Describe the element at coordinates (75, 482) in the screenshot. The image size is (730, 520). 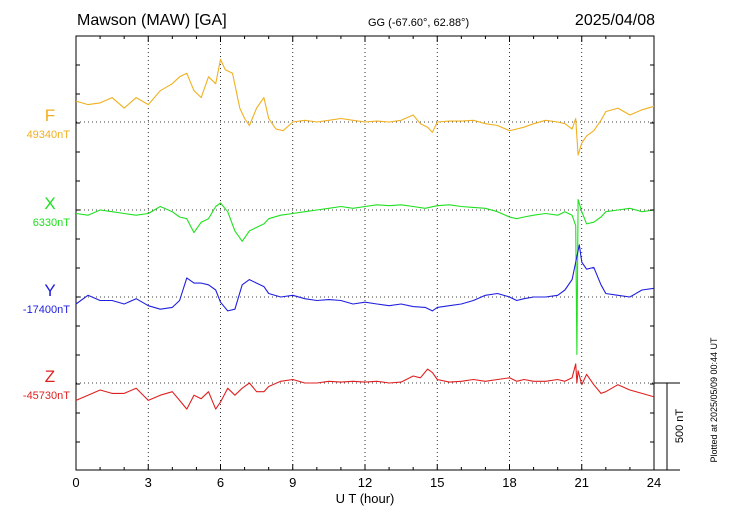
I see `x-tick-label: 0` at that location.